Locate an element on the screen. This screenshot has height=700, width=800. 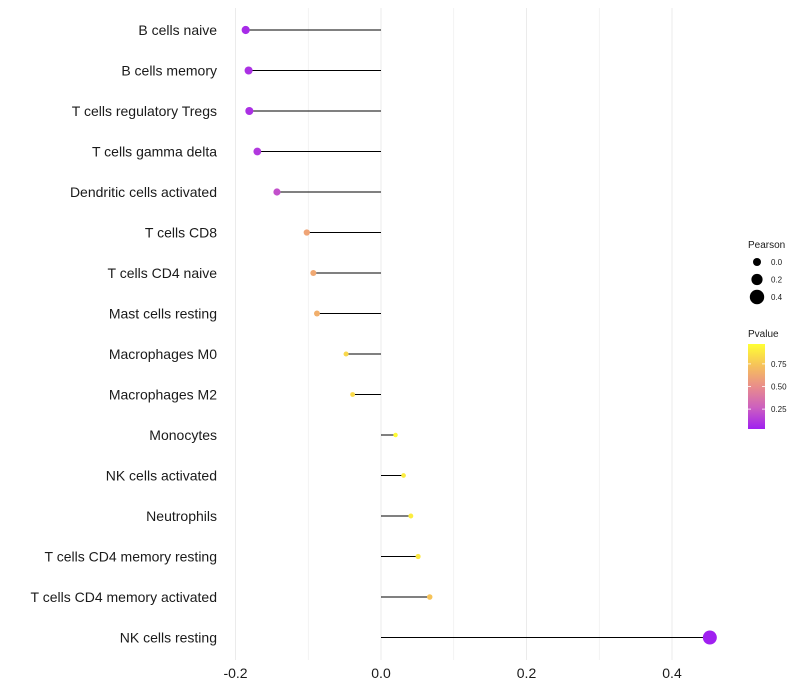
color-legend: Pvalue 0.25 0.50 0.75 is located at coordinates (767, 379).